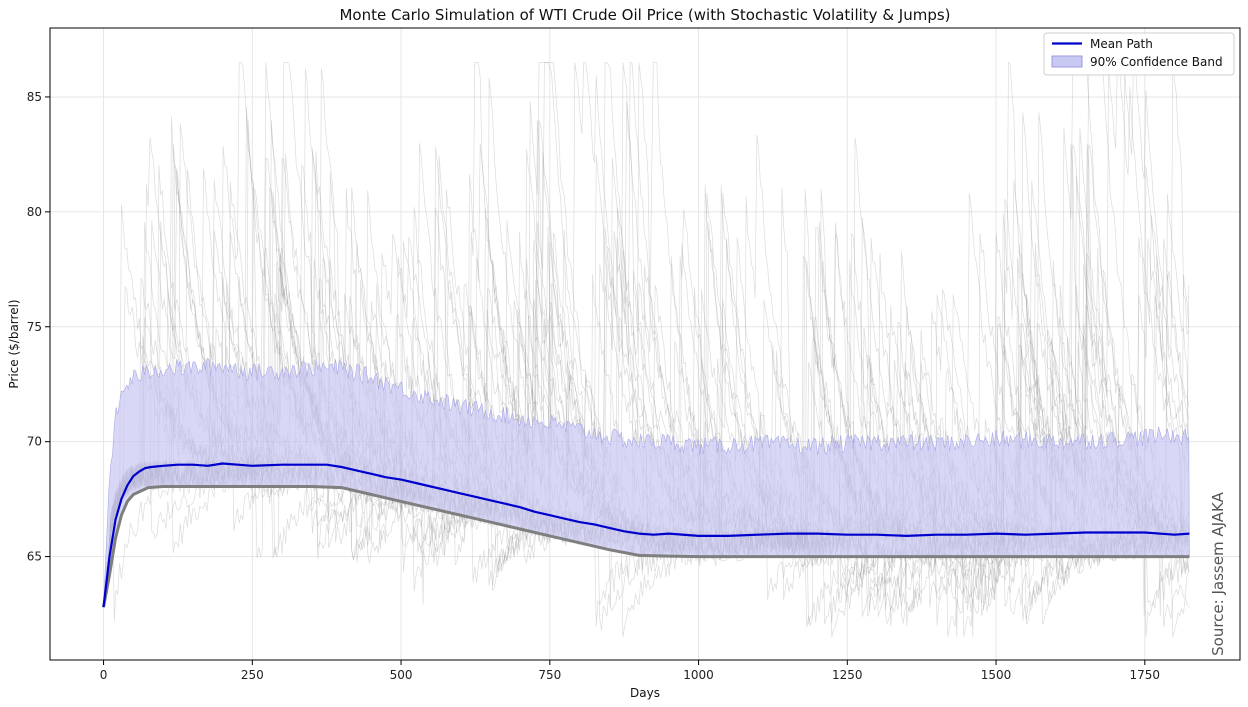  Describe the element at coordinates (252, 675) in the screenshot. I see `x-tick-label: 250` at that location.